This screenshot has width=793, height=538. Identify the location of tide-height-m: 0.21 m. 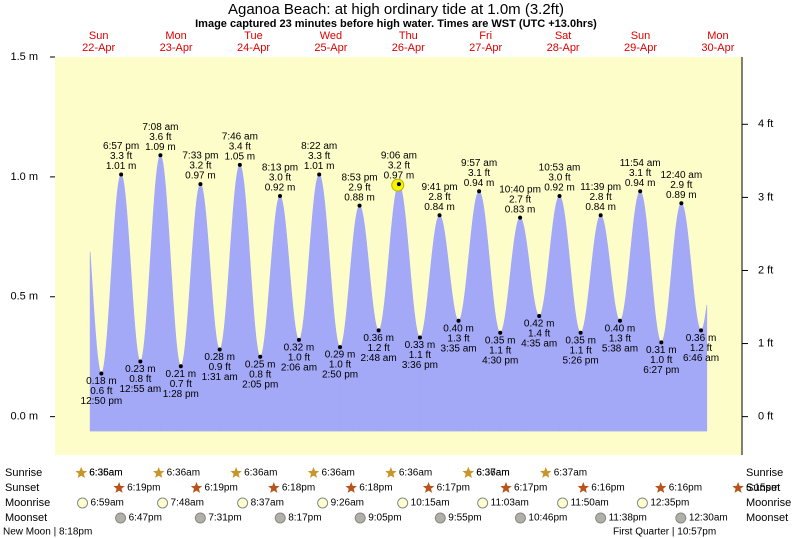
(181, 374).